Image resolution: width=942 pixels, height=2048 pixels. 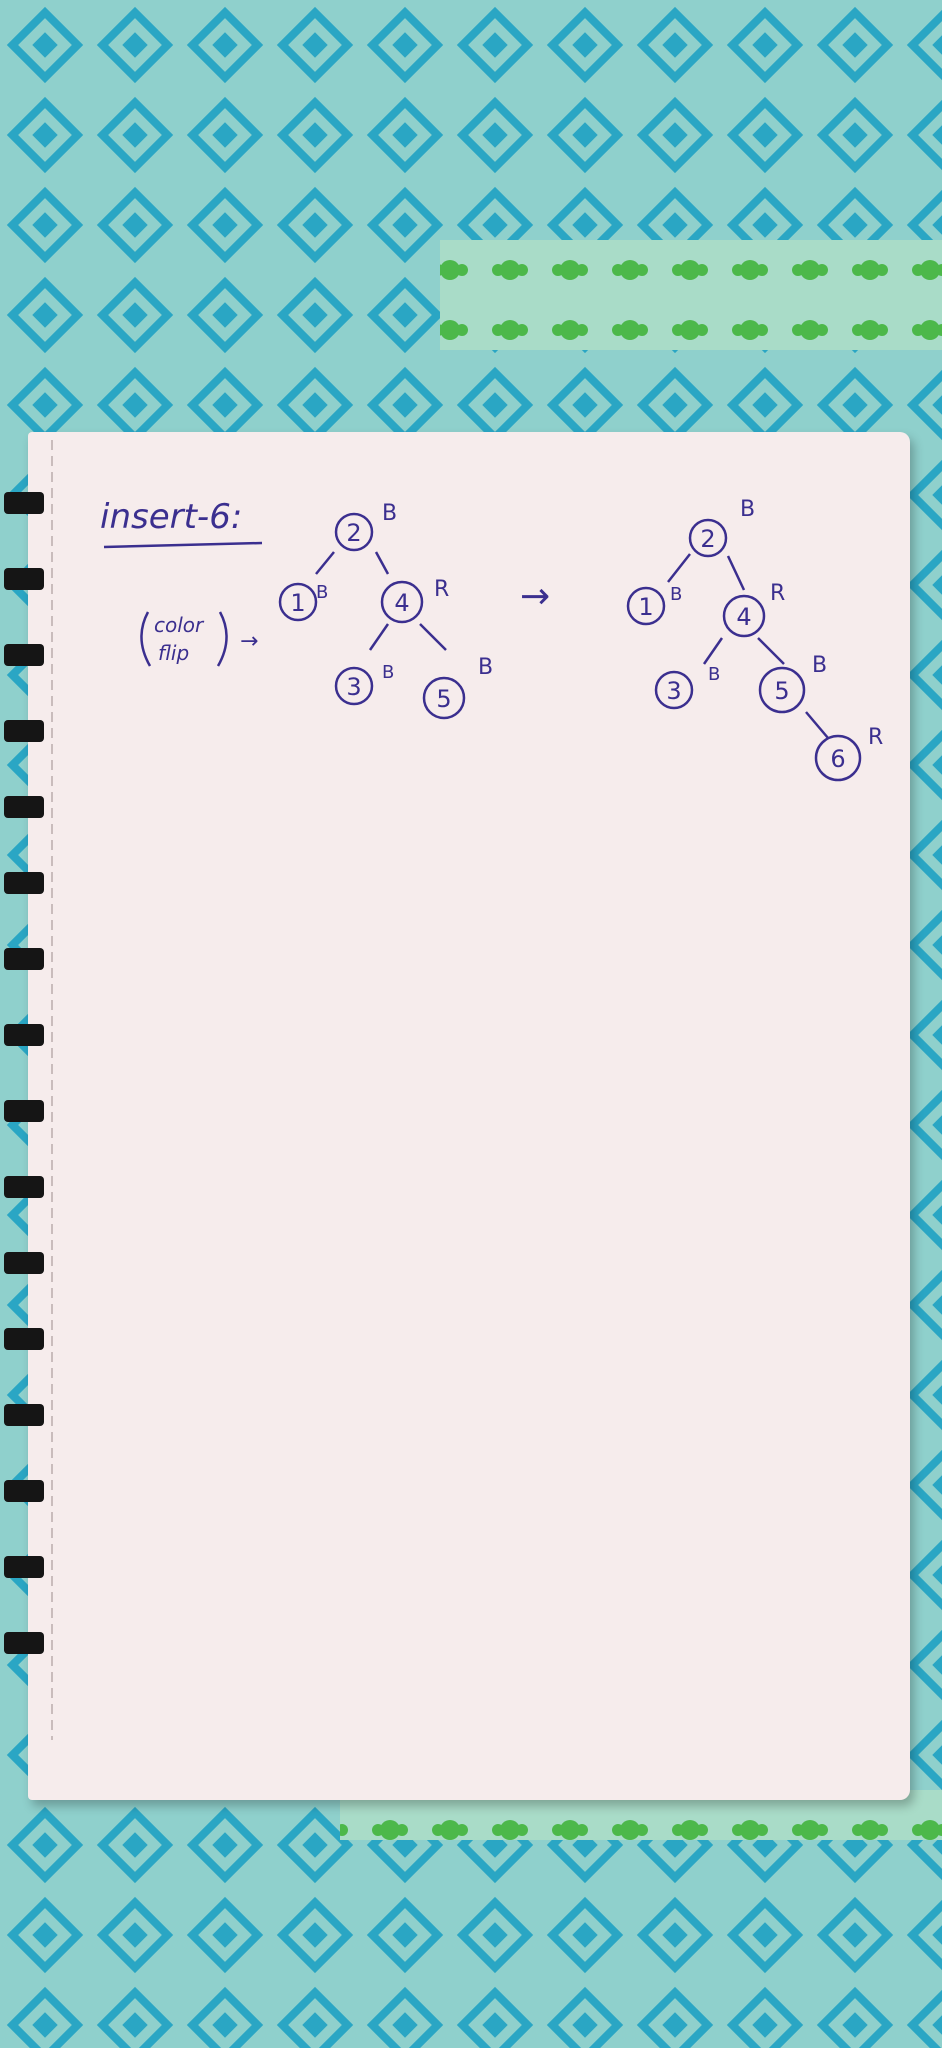 I want to click on node-before-5-circle, so click(x=444, y=698).